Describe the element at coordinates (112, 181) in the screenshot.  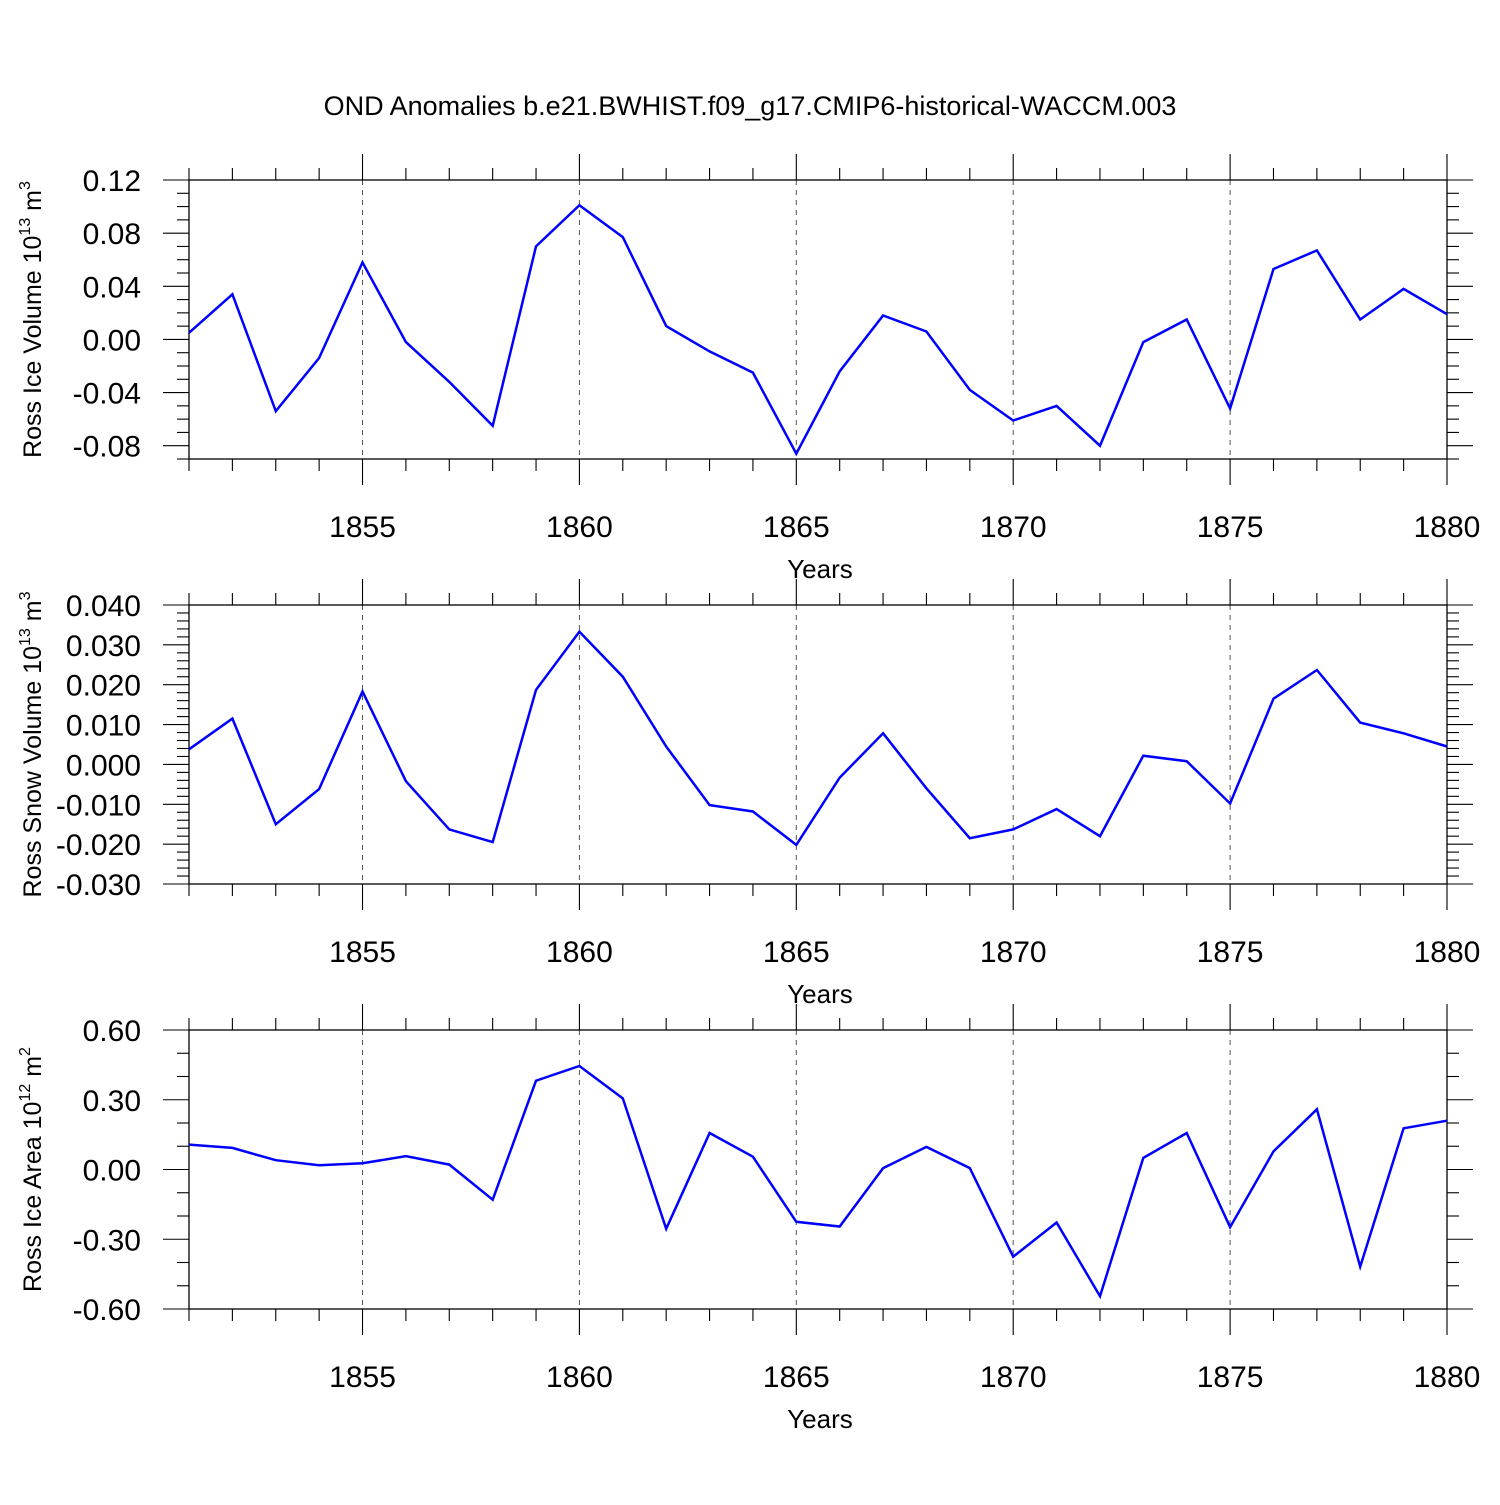
I see `y-tick-label: 0.12` at that location.